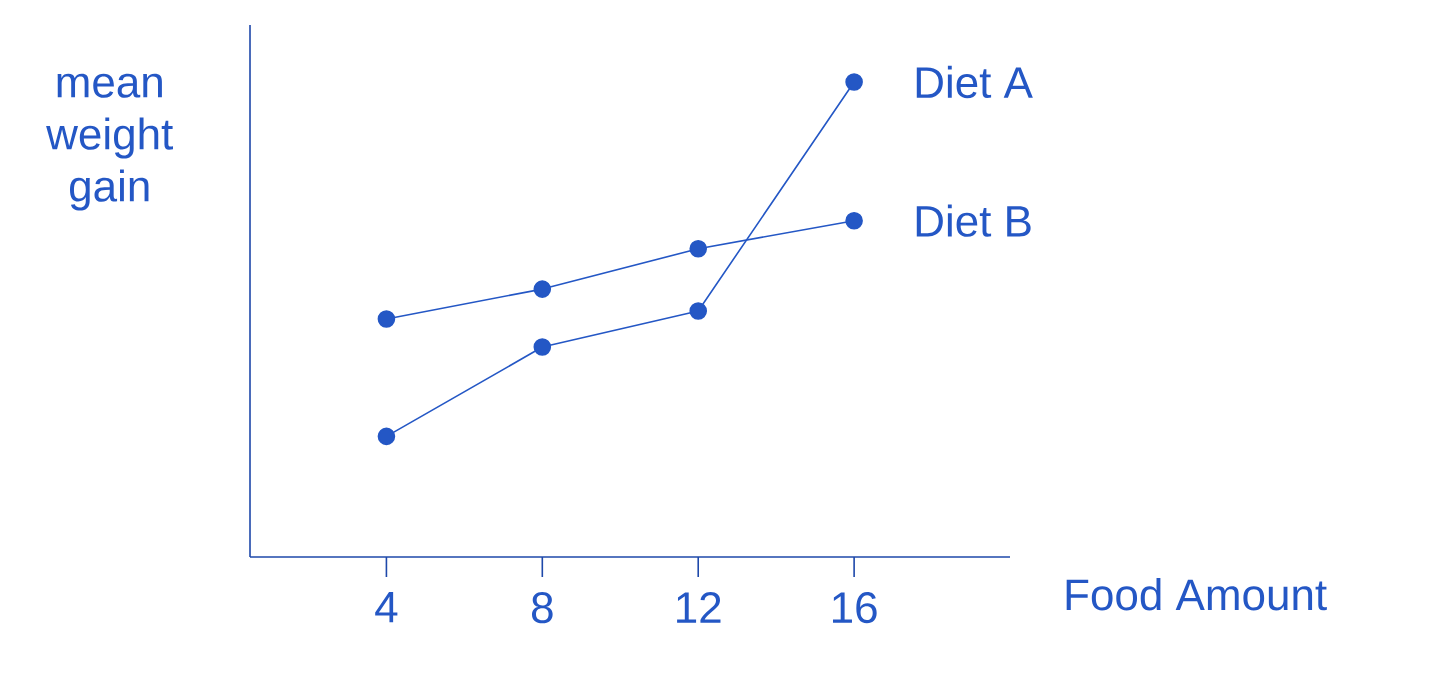 Image resolution: width=1438 pixels, height=677 pixels. I want to click on y-axis-title: mean weight gain, so click(109, 142).